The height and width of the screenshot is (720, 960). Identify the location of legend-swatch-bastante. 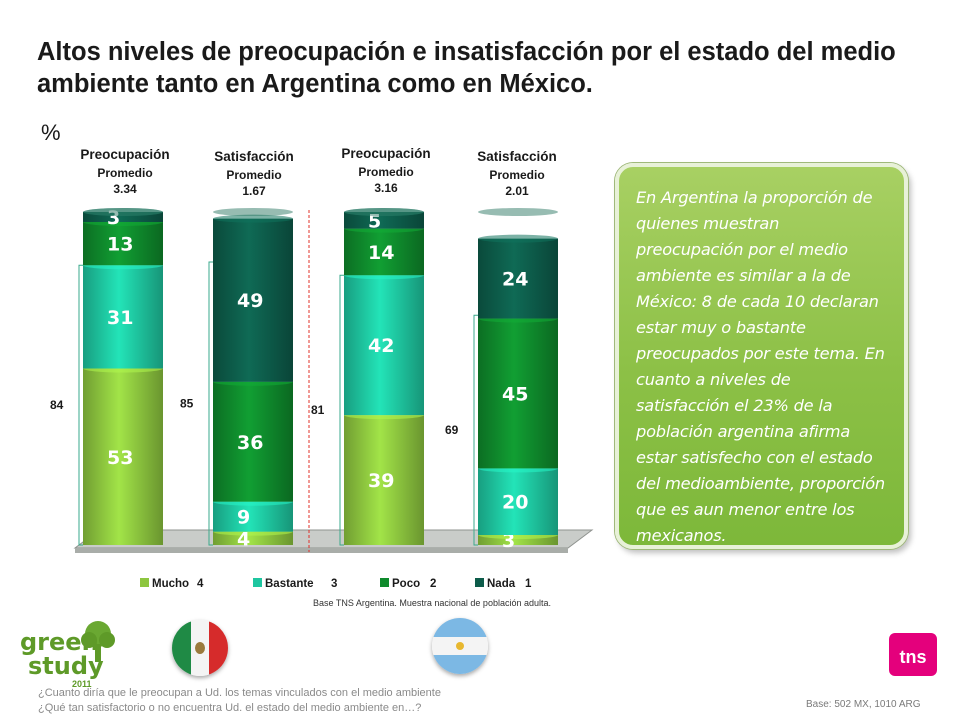
(257, 582).